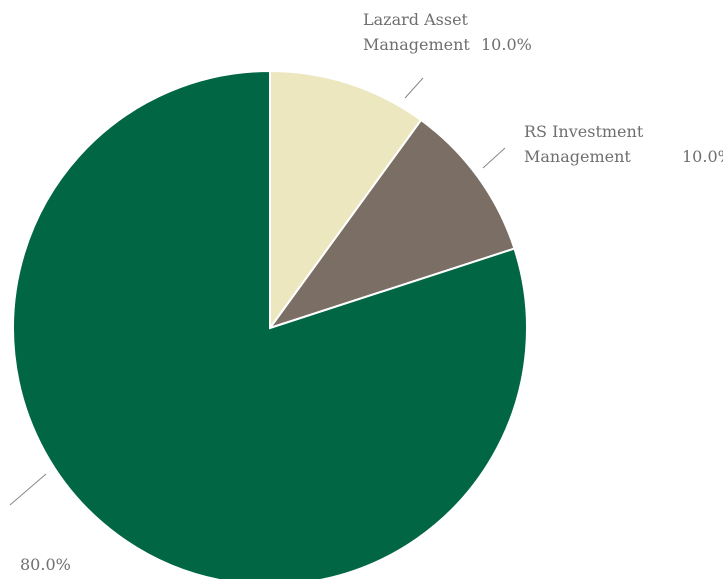 Image resolution: width=723 pixels, height=579 pixels. What do you see at coordinates (584, 144) in the screenshot?
I see `slice-name: RS Investment Management` at bounding box center [584, 144].